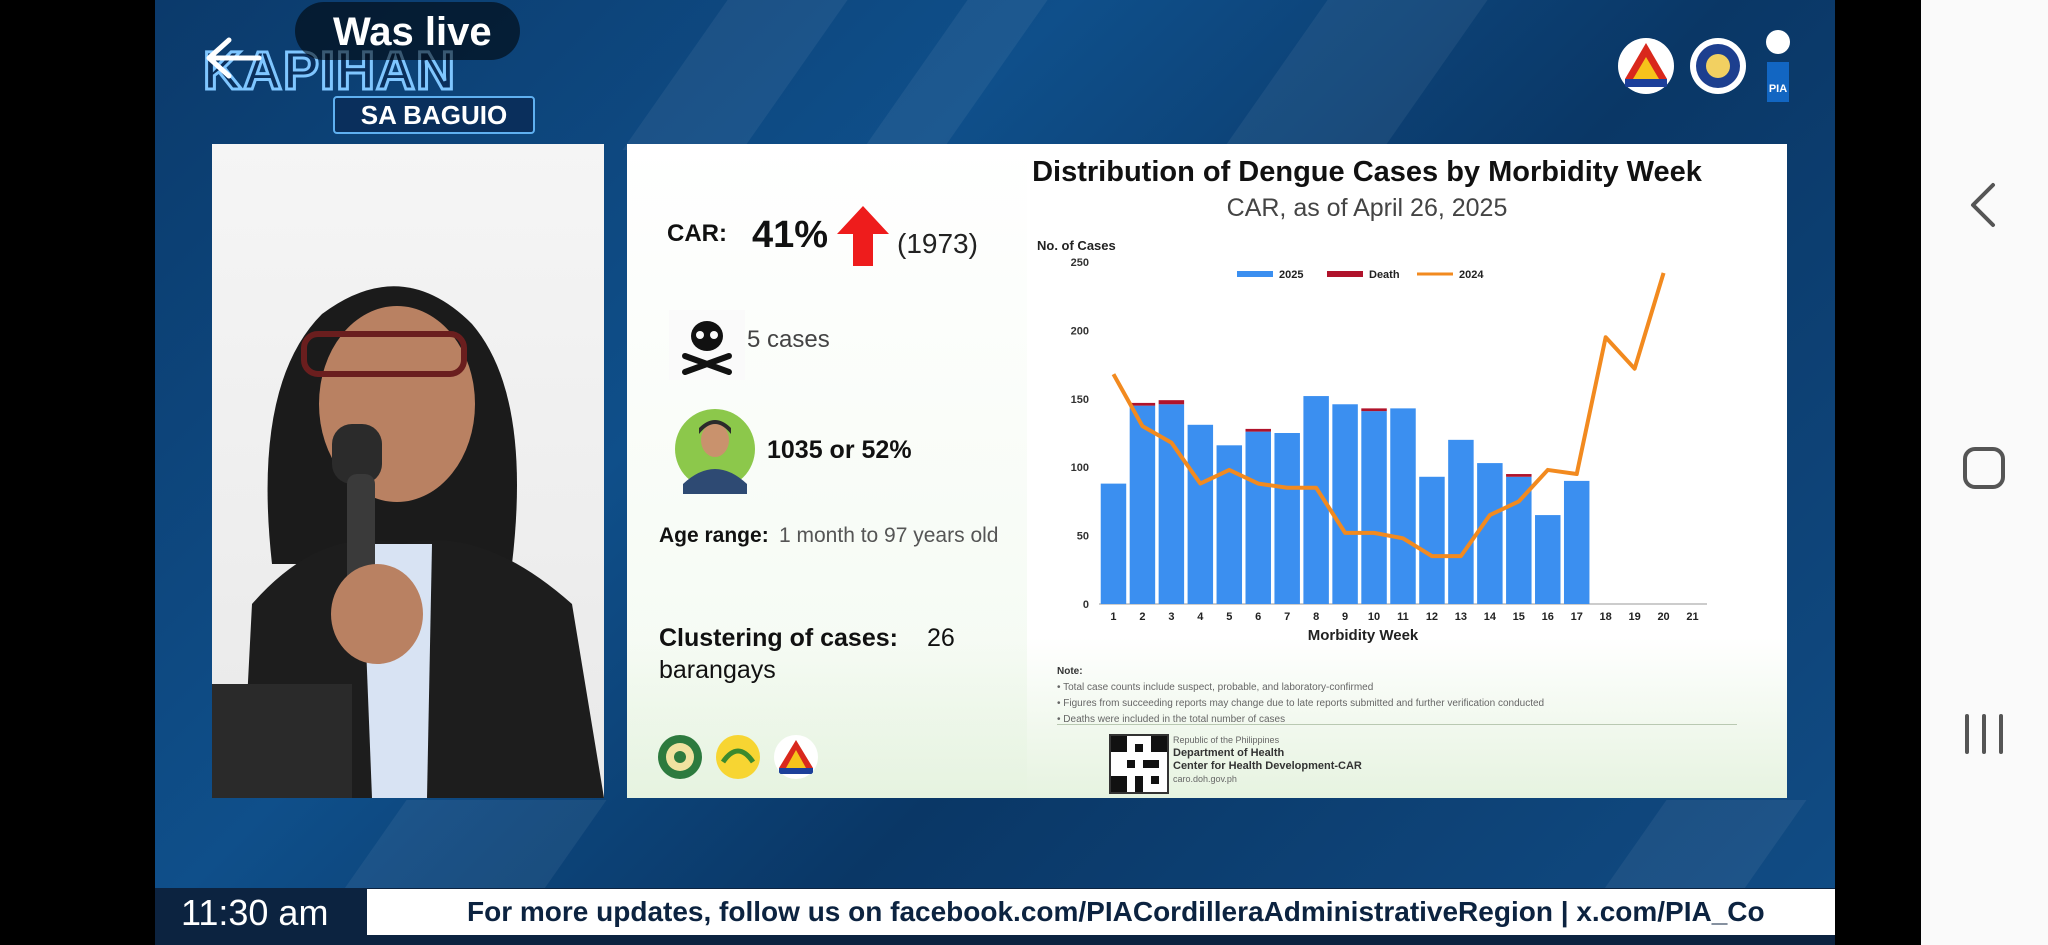  Describe the element at coordinates (1519, 617) in the screenshot. I see `x-tick-label: 15` at that location.